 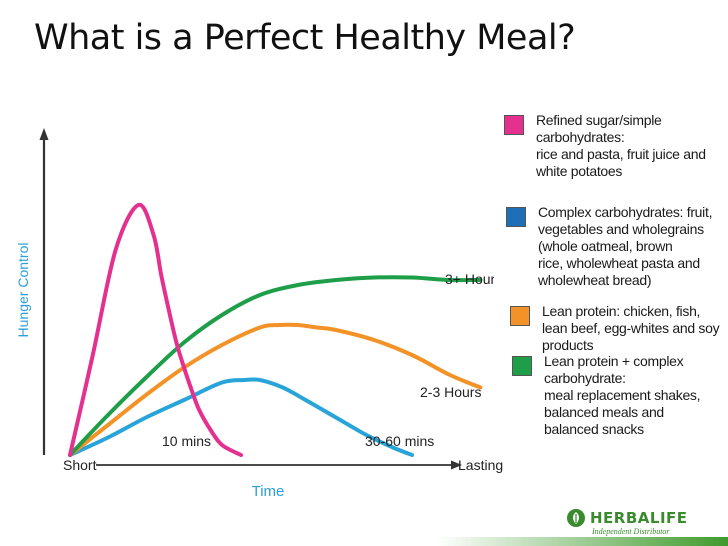 What do you see at coordinates (580, 137) in the screenshot?
I see `legend-line: carbohydrates:` at bounding box center [580, 137].